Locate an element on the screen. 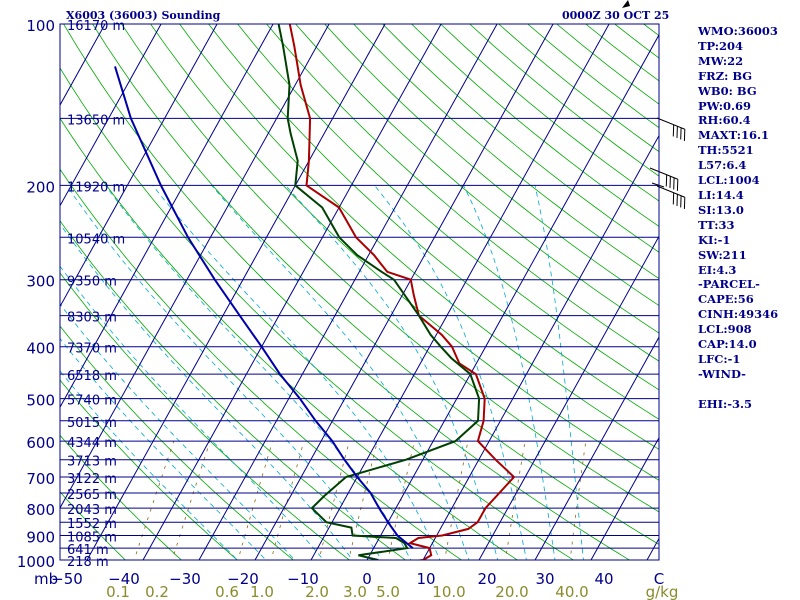 Image resolution: width=800 pixels, height=600 pixels. mixing-ratio-tick-label: 40.0 is located at coordinates (571, 591).